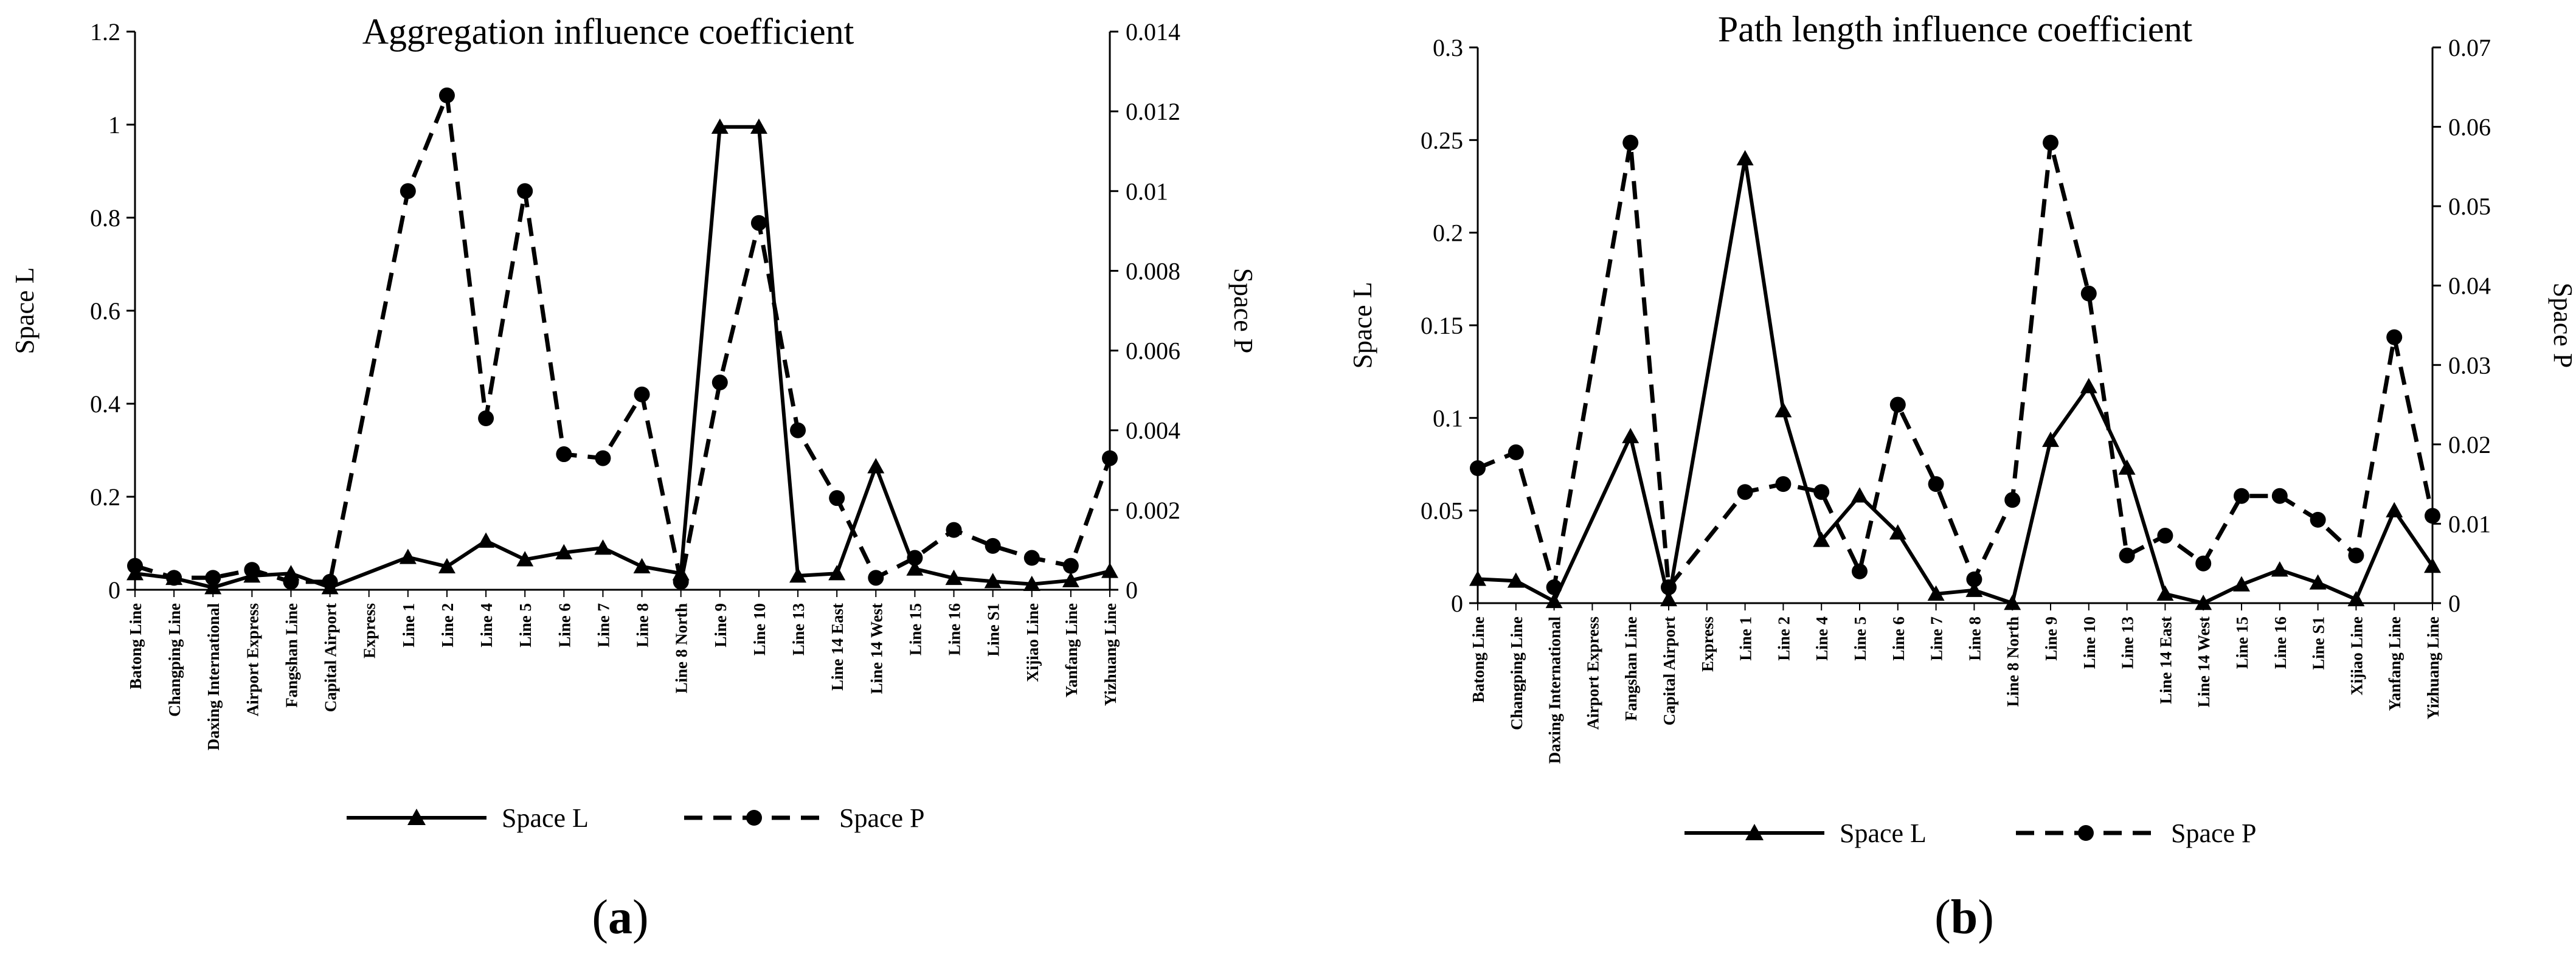 The image size is (2576, 957). Describe the element at coordinates (2454, 603) in the screenshot. I see `y2-tick-label: 0` at that location.